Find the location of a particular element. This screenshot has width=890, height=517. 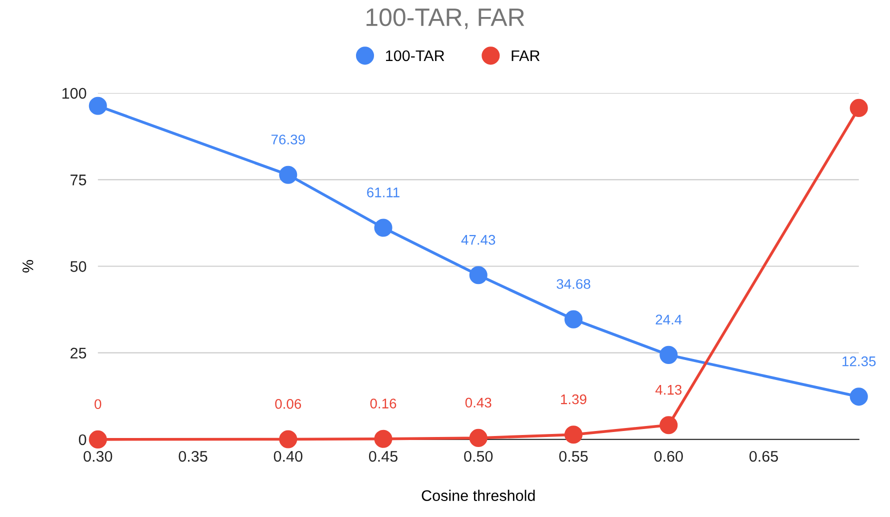

x-axis-title: Cosine threshold is located at coordinates (478, 496).